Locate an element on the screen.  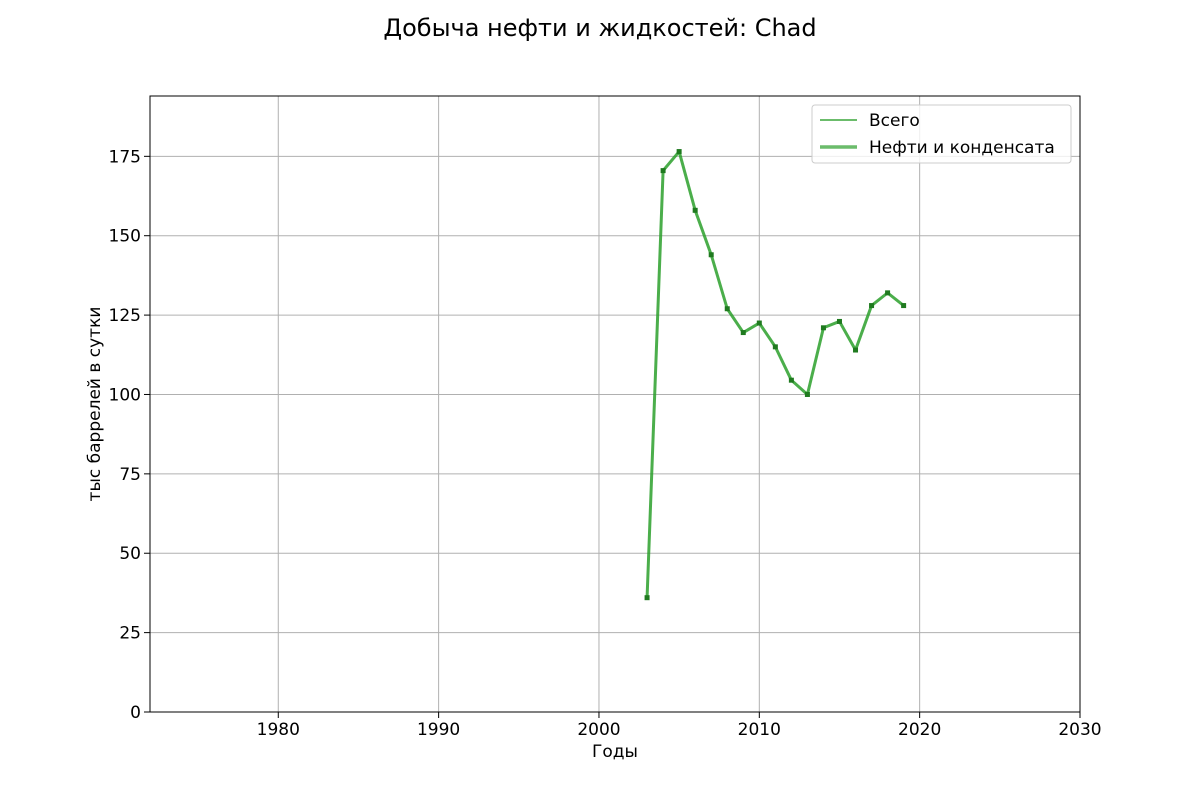
x-axis-ticks: 1980 1990 2000 2010 2020 2030 is located at coordinates (679, 726).